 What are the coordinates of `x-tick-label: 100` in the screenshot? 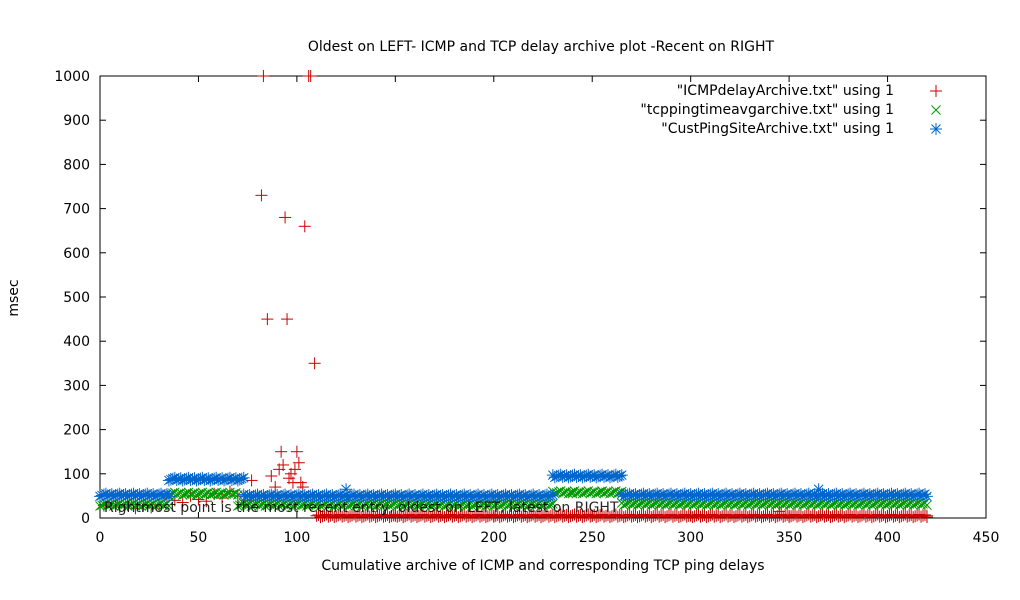 It's located at (297, 538).